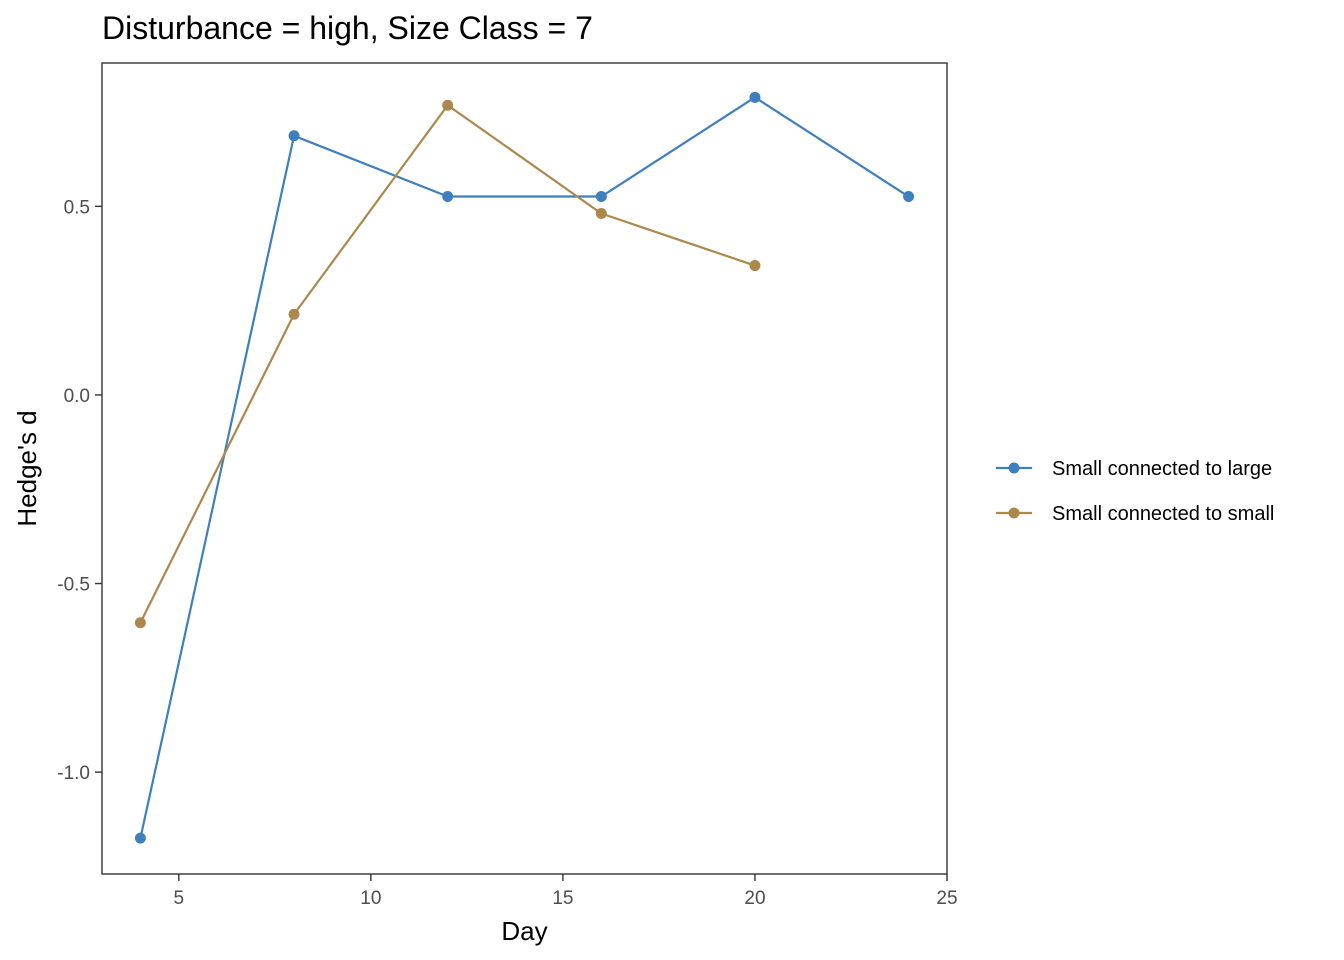 The height and width of the screenshot is (960, 1344). Describe the element at coordinates (73, 773) in the screenshot. I see `y-tick-label: -1.0` at that location.